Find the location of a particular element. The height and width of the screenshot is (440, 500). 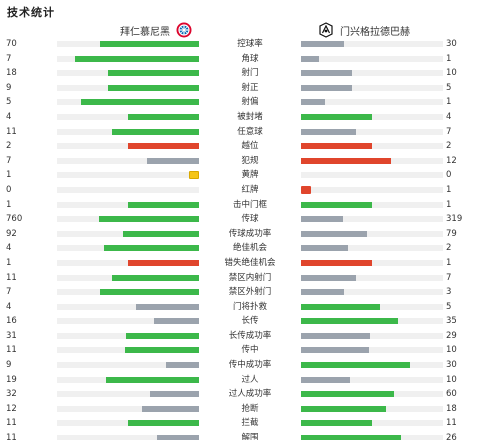

bayern-logo-icon is located at coordinates (184, 30).